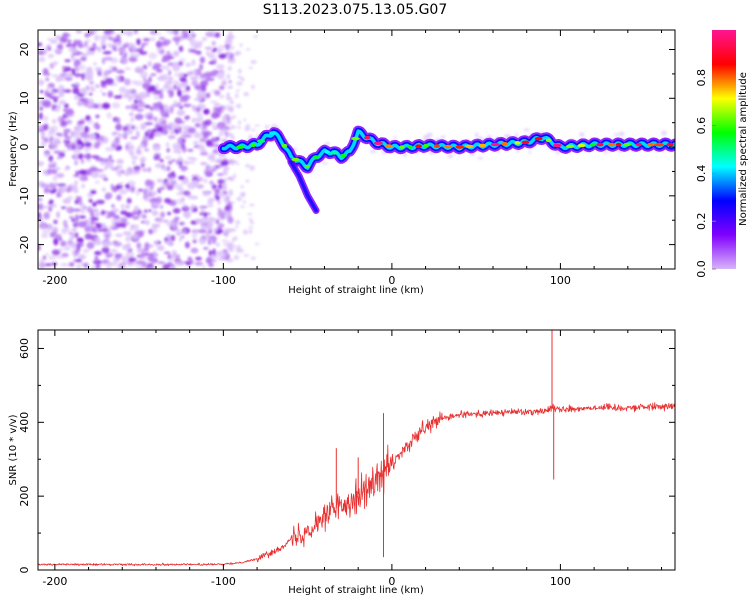 The image size is (750, 600). I want to click on x-tick-label: 0, so click(391, 581).